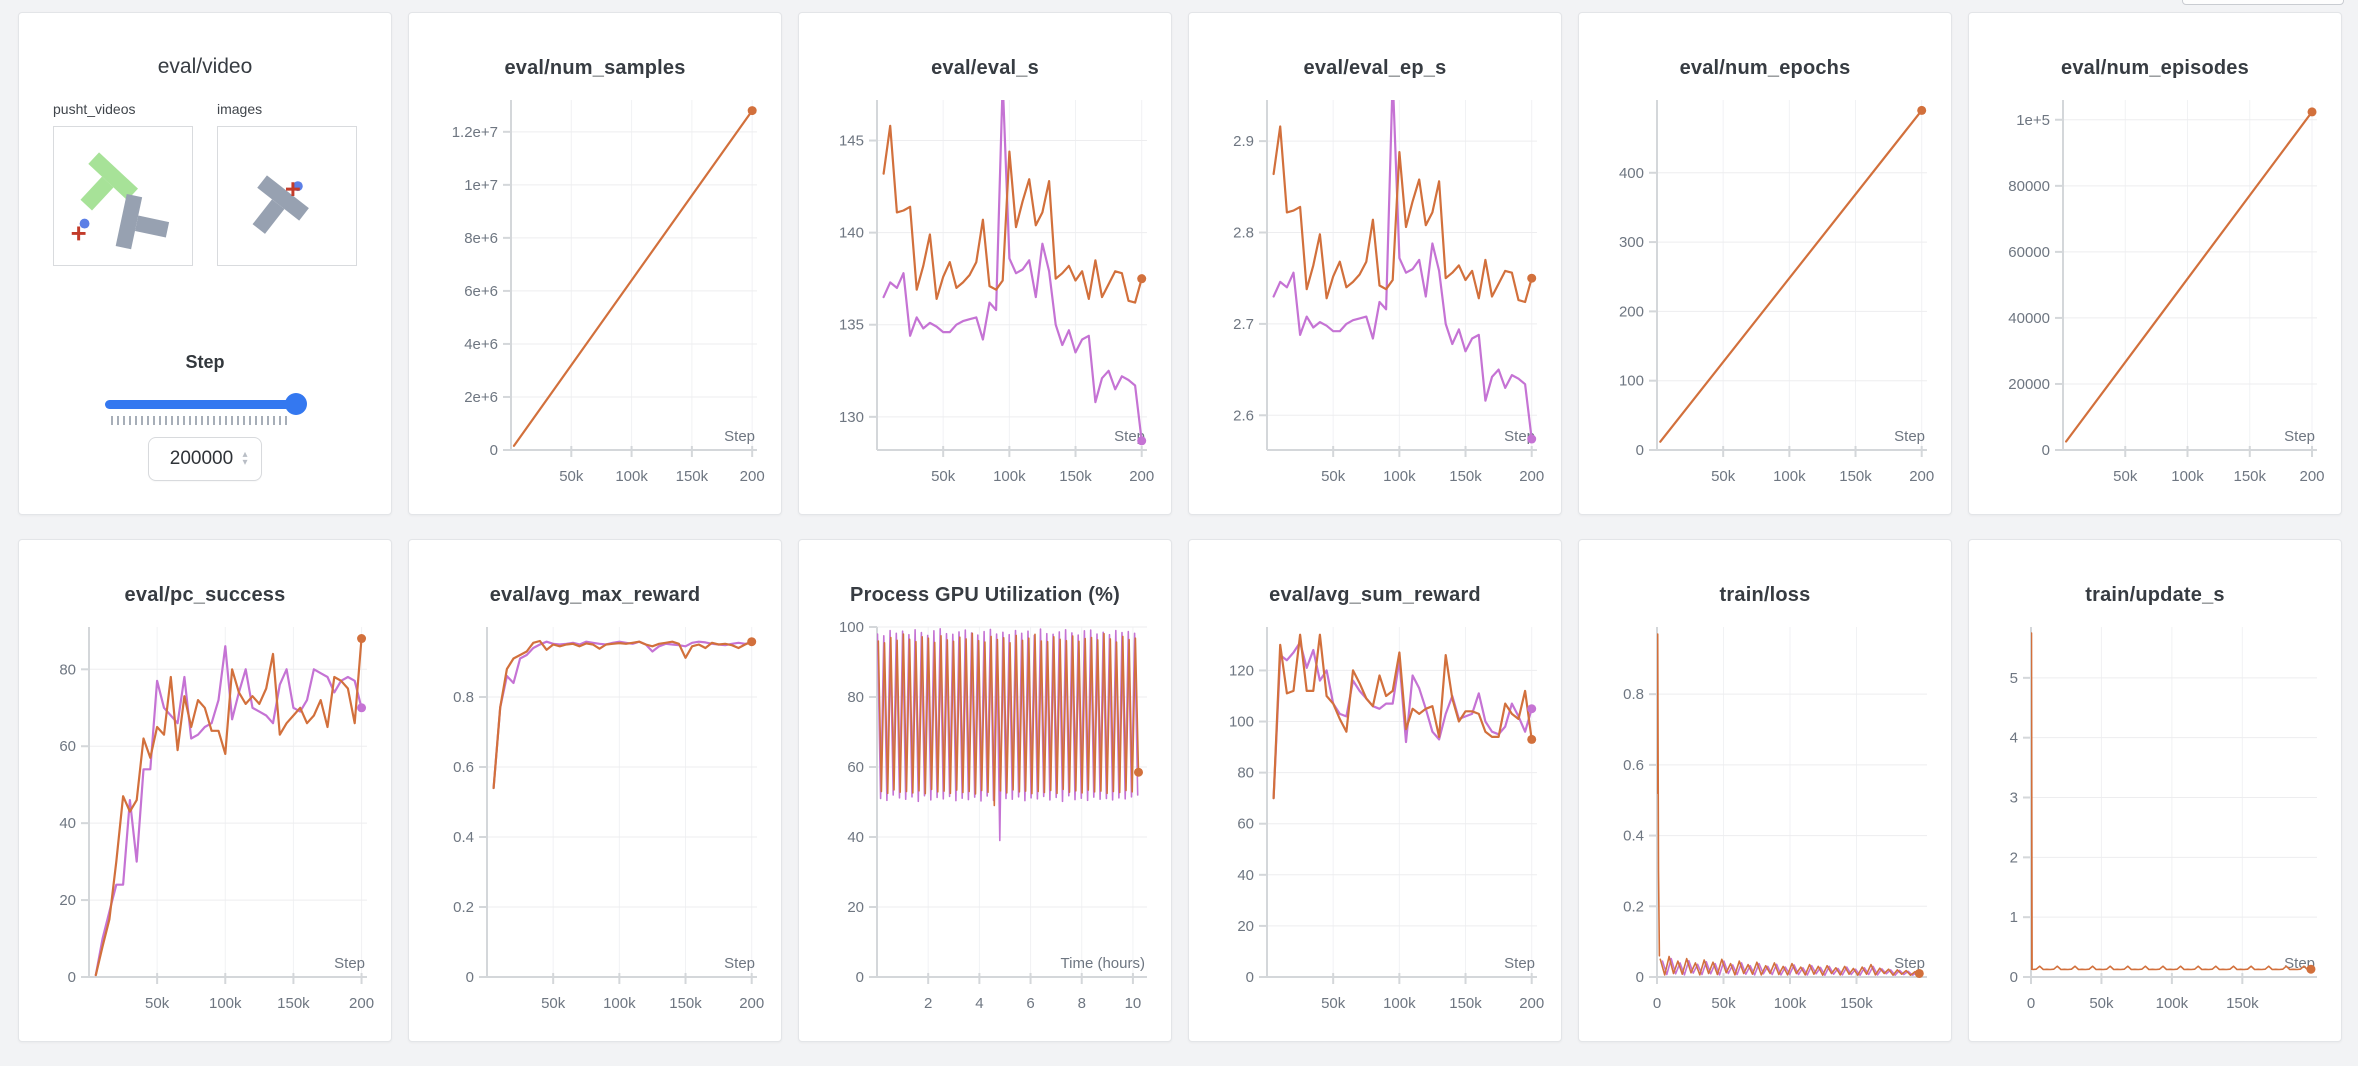 Image resolution: width=2358 pixels, height=1066 pixels. What do you see at coordinates (2014, 857) in the screenshot?
I see `svg-text: 2` at bounding box center [2014, 857].